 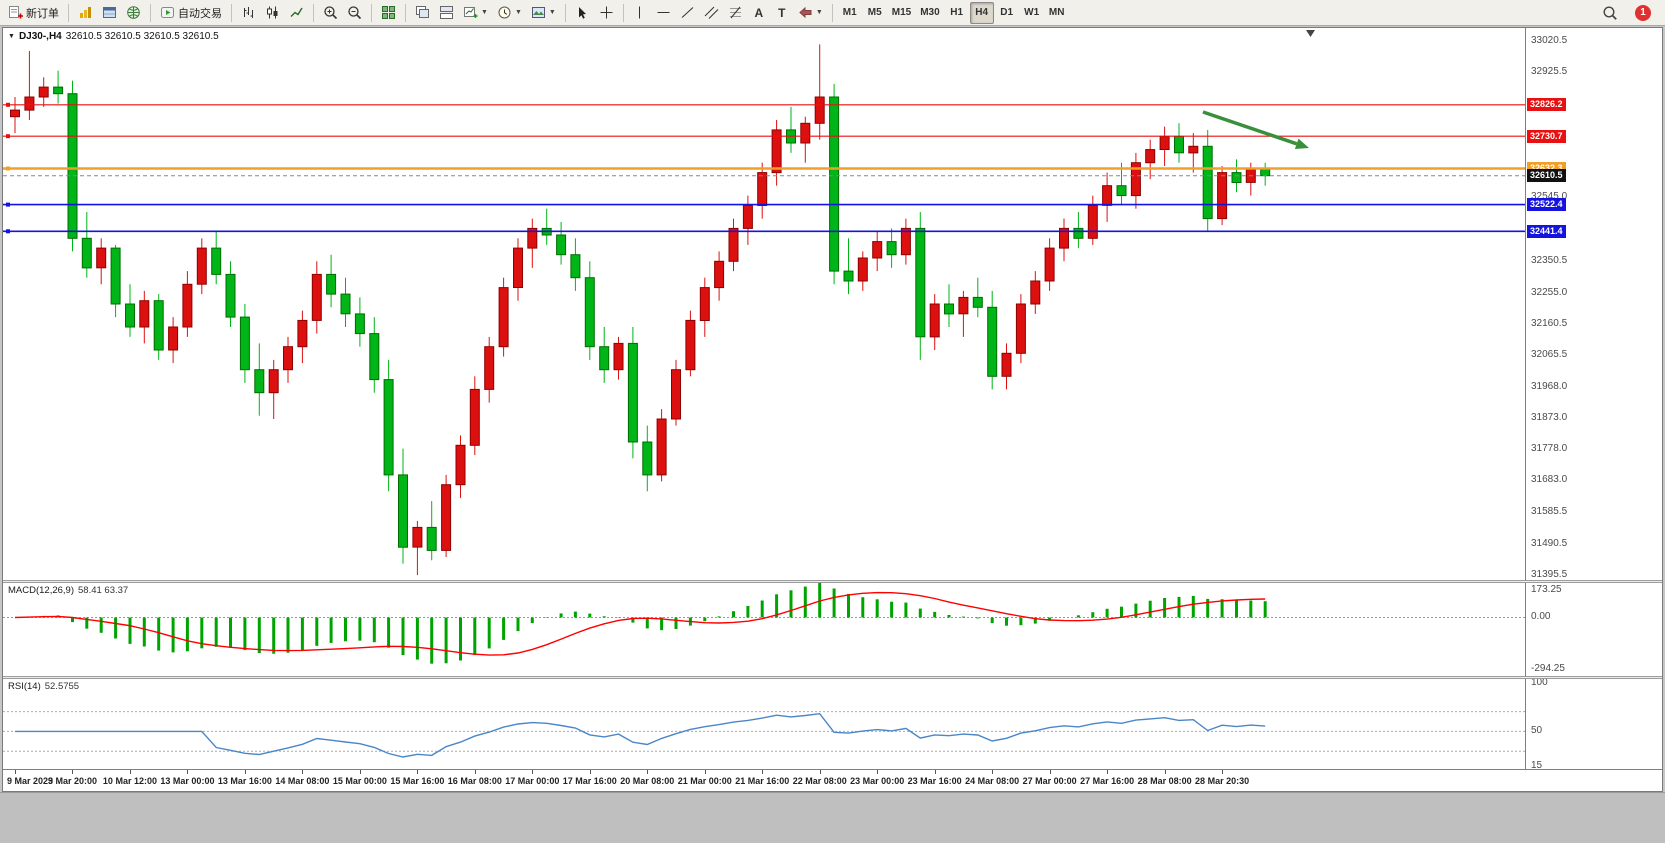 What do you see at coordinates (1032, 13) in the screenshot?
I see `timeframe-W1: W1` at bounding box center [1032, 13].